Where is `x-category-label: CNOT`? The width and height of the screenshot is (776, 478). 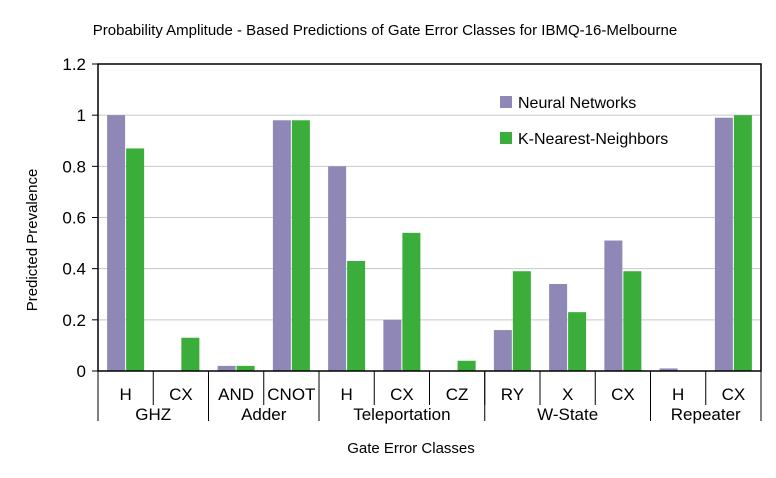 x-category-label: CNOT is located at coordinates (291, 394).